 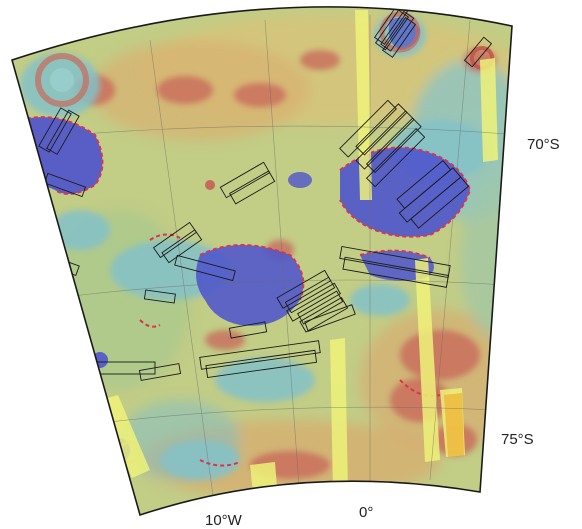 What do you see at coordinates (223, 520) in the screenshot?
I see `longitude-label-10w: 10°W` at bounding box center [223, 520].